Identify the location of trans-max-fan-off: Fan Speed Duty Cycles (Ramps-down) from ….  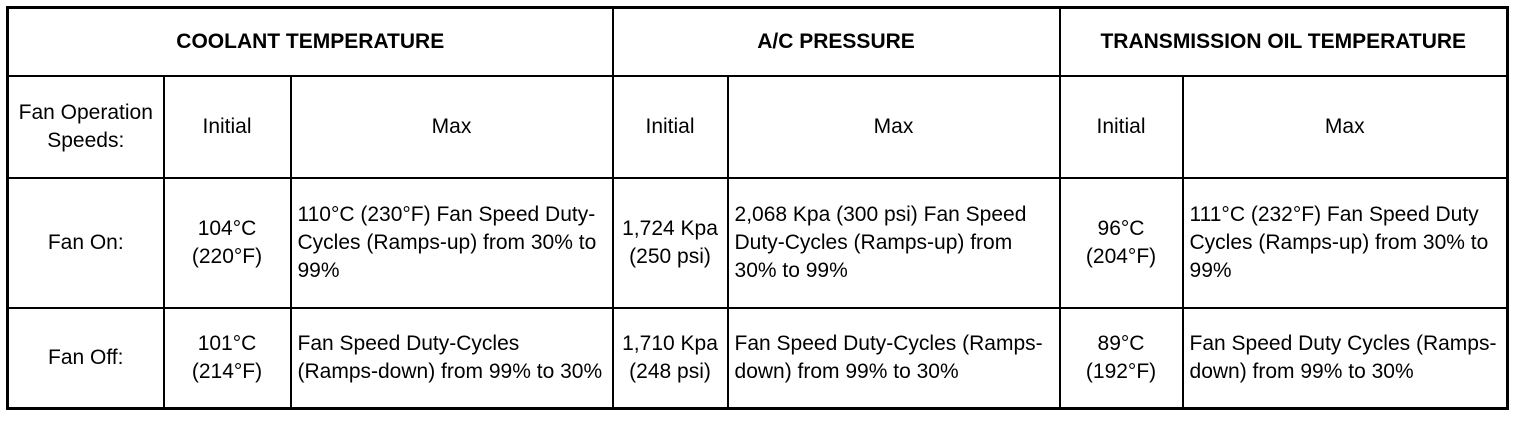
(1345, 358).